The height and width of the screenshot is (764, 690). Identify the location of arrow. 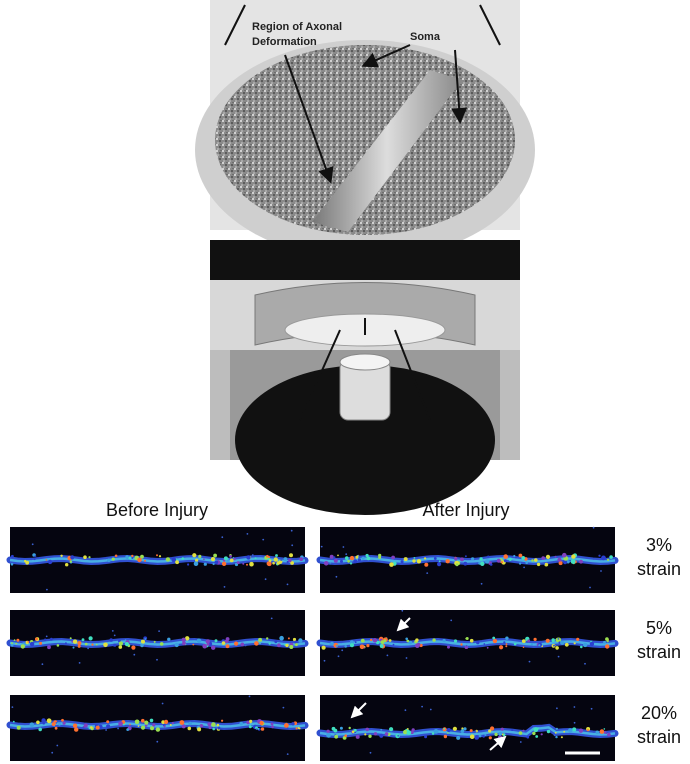
(498, 743).